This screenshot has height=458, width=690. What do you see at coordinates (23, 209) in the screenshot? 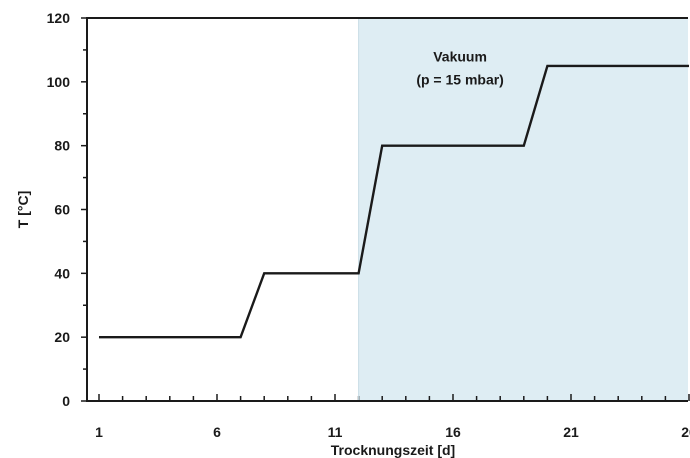
I see `y-axis-title: T [°C]` at bounding box center [23, 209].